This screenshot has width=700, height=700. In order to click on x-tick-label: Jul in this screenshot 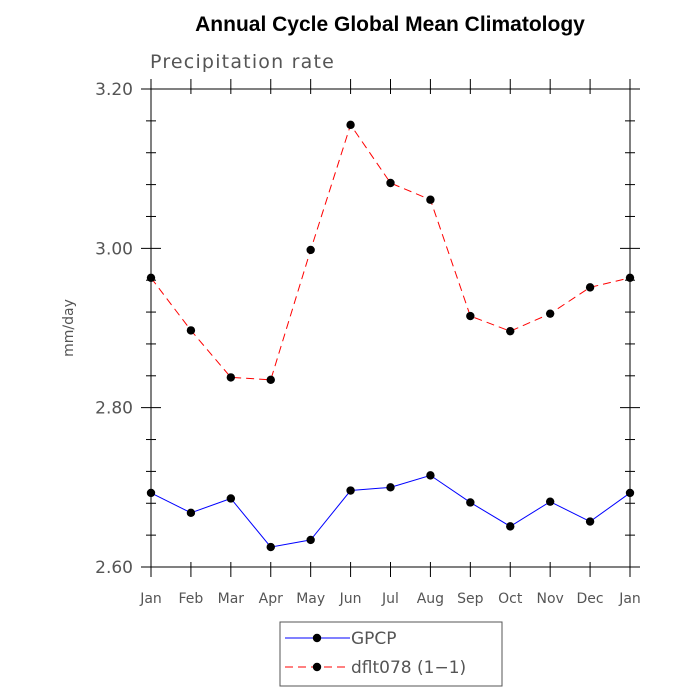, I will do `click(390, 599)`.